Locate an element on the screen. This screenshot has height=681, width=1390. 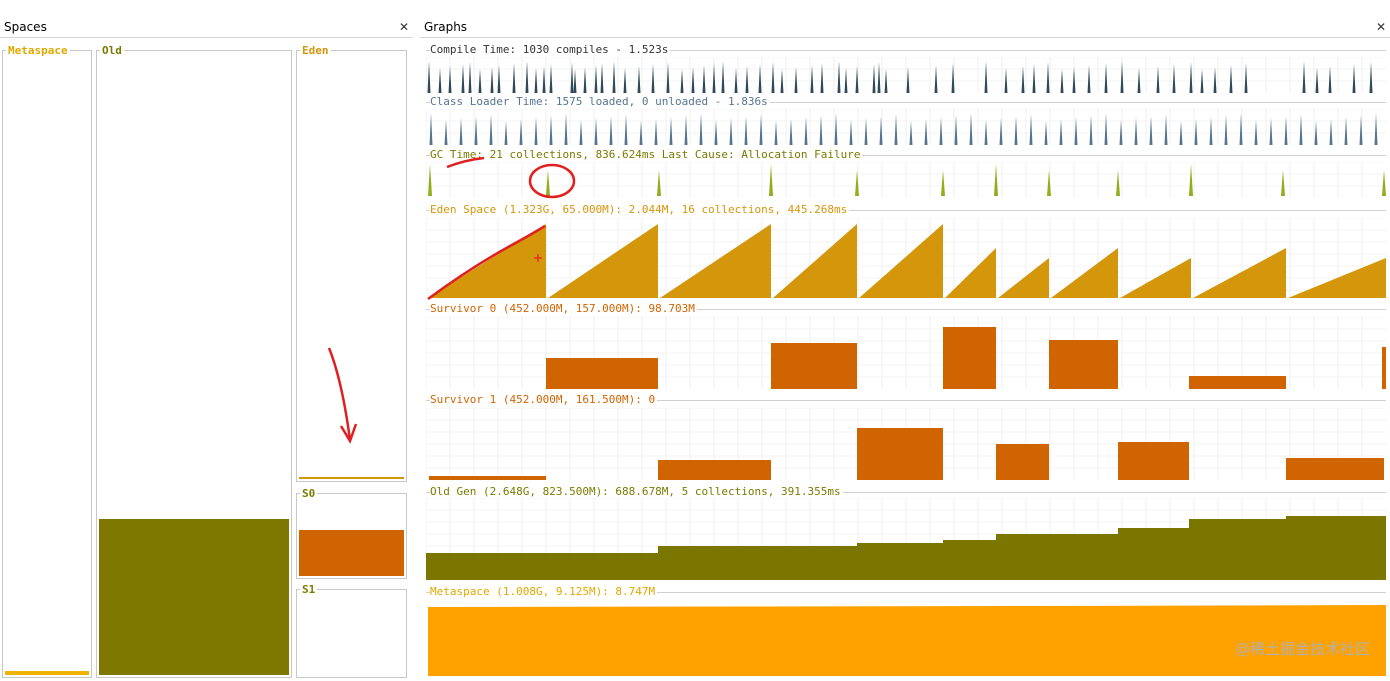
old-gen-area is located at coordinates (906, 548).